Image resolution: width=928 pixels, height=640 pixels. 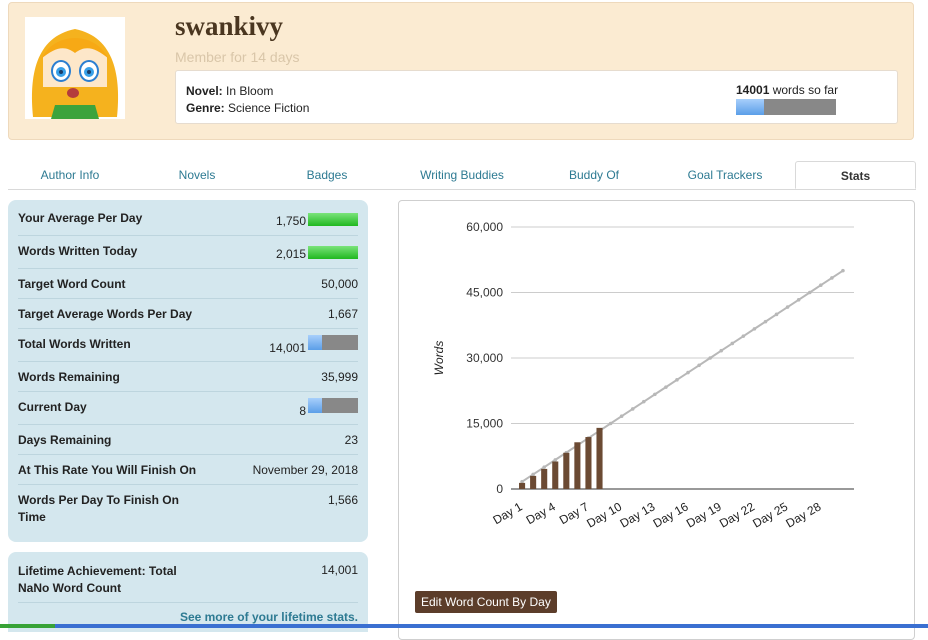 What do you see at coordinates (188, 284) in the screenshot?
I see `stat-row-target-word-count: Target Word Count 50,000` at bounding box center [188, 284].